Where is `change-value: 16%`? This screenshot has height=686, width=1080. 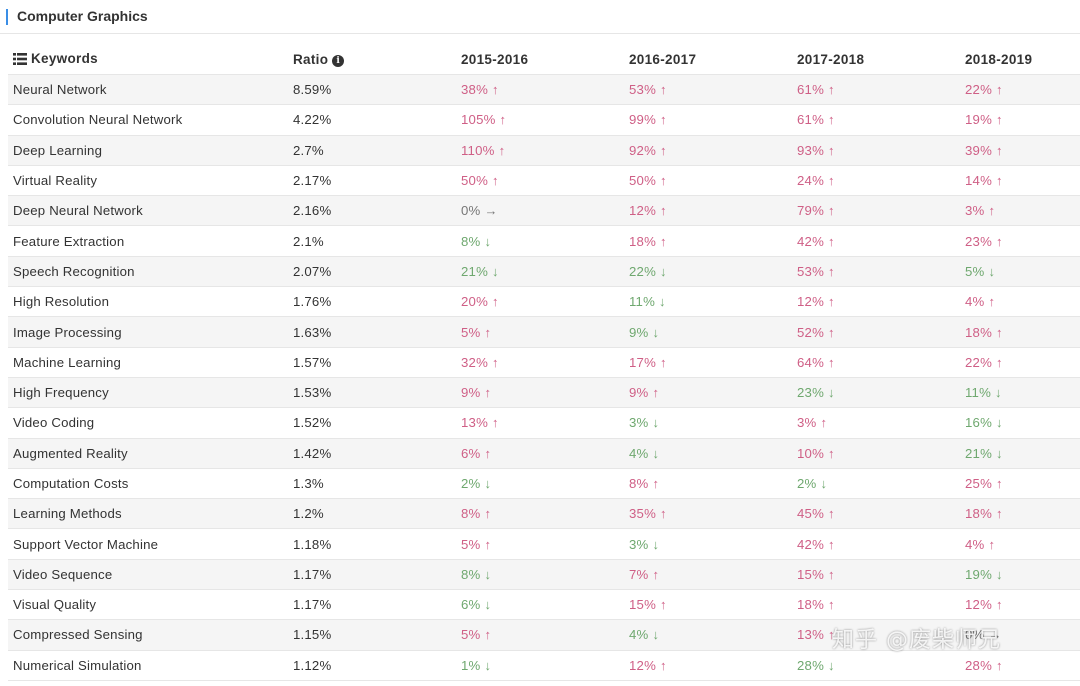
change-value: 16% is located at coordinates (978, 423).